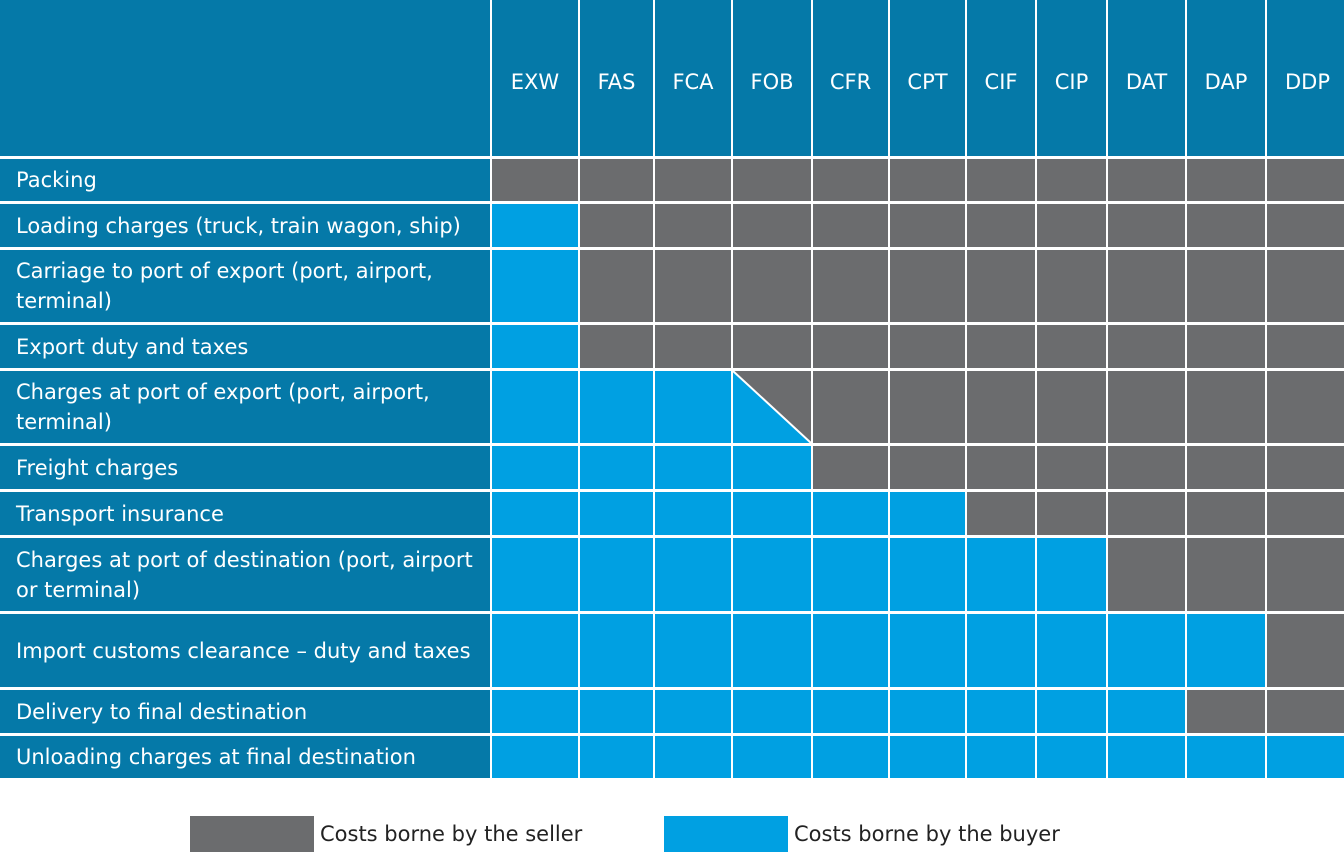 The image size is (1344, 867). Describe the element at coordinates (1001, 78) in the screenshot. I see `column-header-cif: CIF` at that location.